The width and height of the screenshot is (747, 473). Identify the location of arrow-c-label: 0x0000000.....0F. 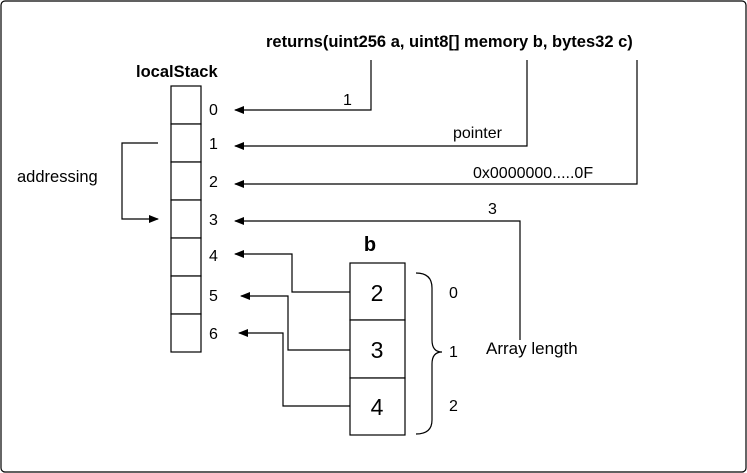
(533, 173).